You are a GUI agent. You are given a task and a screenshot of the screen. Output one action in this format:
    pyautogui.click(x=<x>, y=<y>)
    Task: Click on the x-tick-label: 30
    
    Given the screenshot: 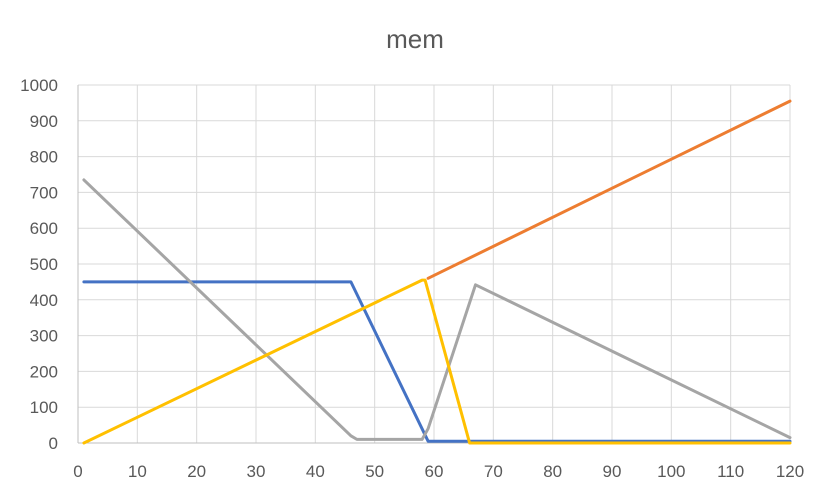 What is the action you would take?
    pyautogui.click(x=256, y=471)
    